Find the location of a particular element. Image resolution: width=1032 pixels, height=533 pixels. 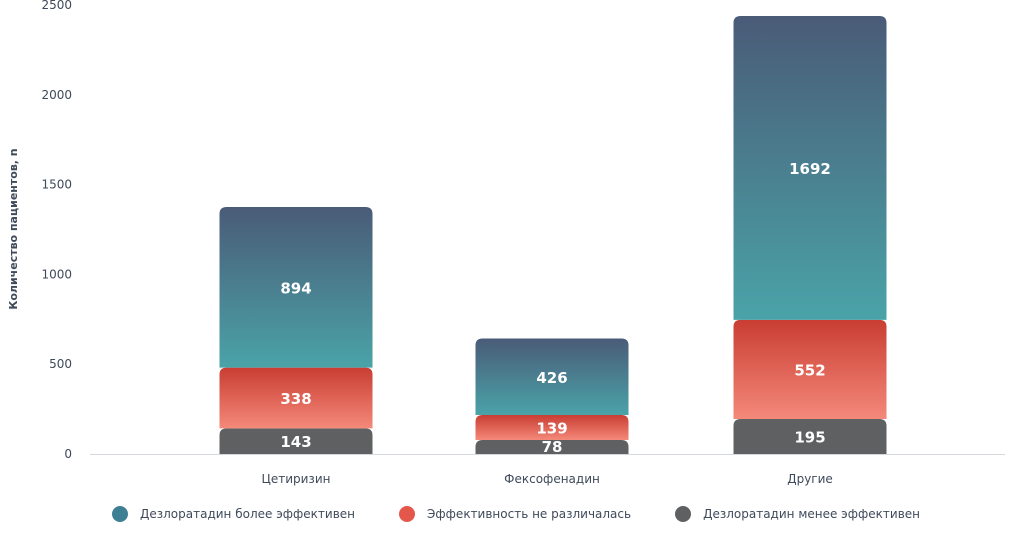

legend-item-0: Дезлоратадин более эффективен is located at coordinates (233, 514).